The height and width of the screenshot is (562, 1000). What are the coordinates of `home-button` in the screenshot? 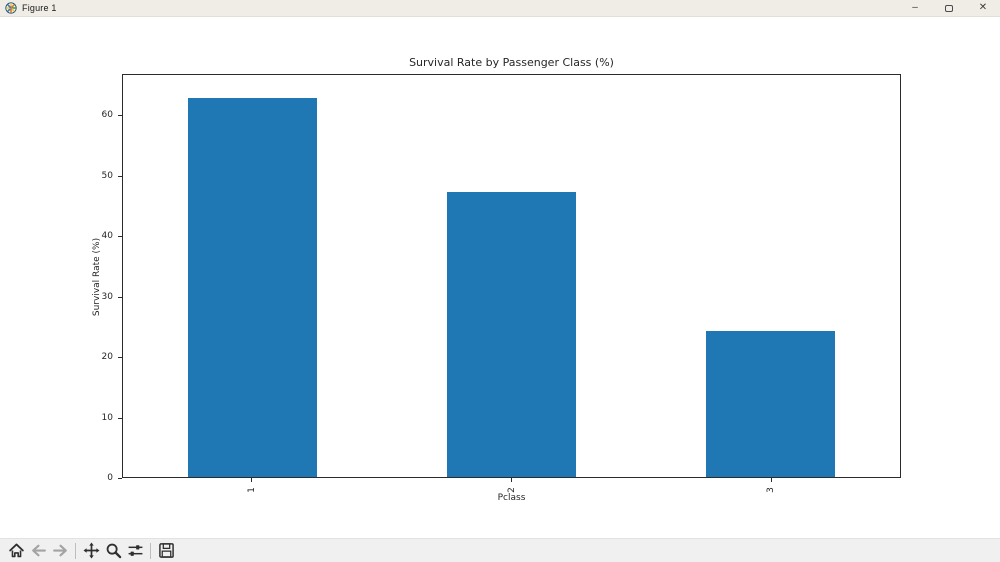 It's located at (16, 551).